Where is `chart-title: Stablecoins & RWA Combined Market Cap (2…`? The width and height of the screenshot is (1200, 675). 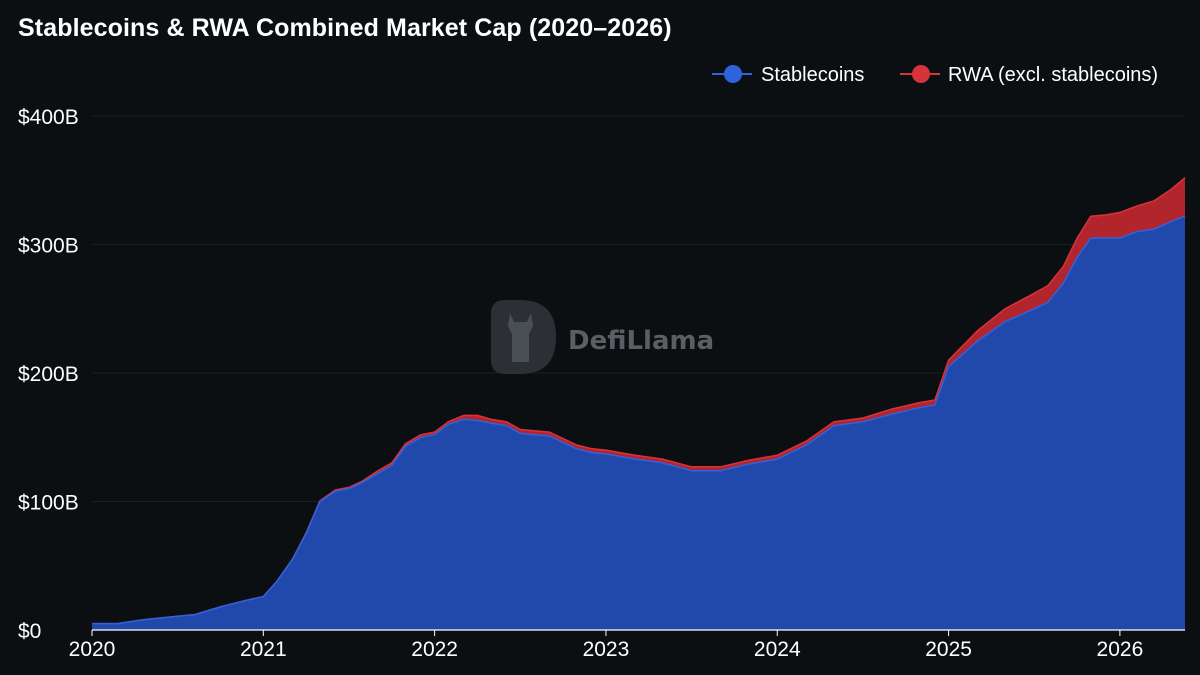 chart-title: Stablecoins & RWA Combined Market Cap (2… is located at coordinates (345, 28).